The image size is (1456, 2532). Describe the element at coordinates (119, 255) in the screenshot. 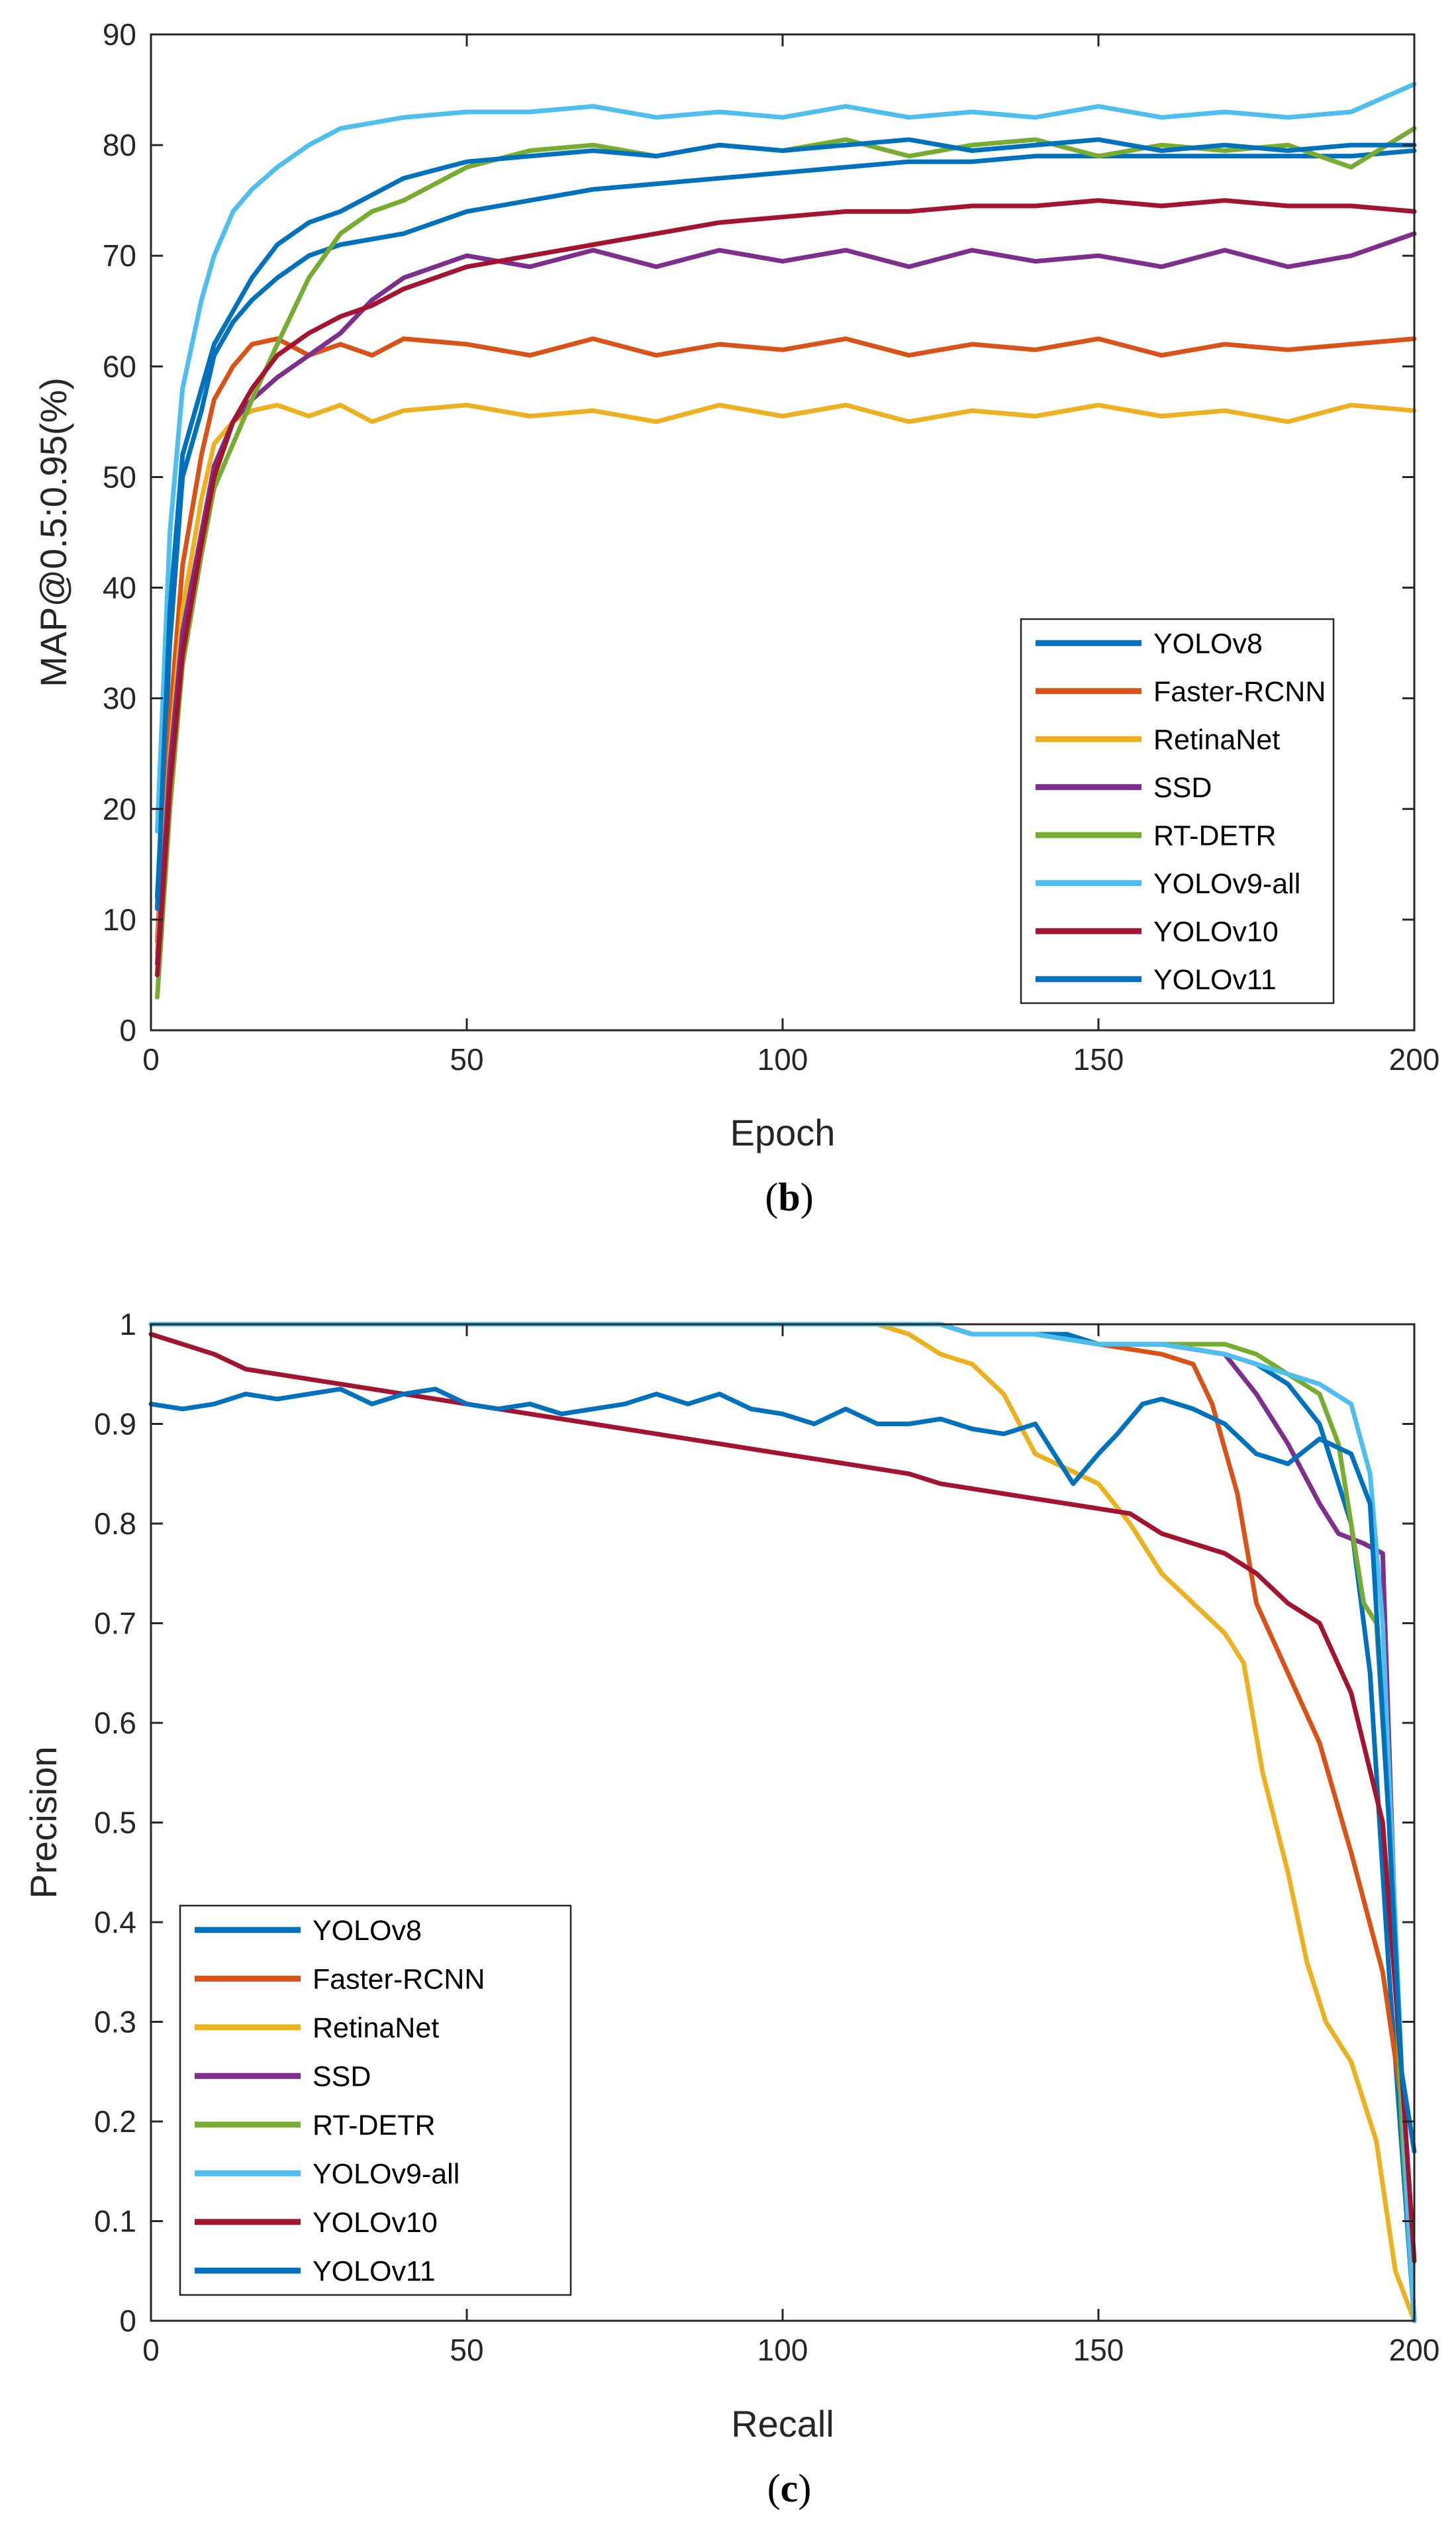

I see `y-tick-label: 70` at that location.